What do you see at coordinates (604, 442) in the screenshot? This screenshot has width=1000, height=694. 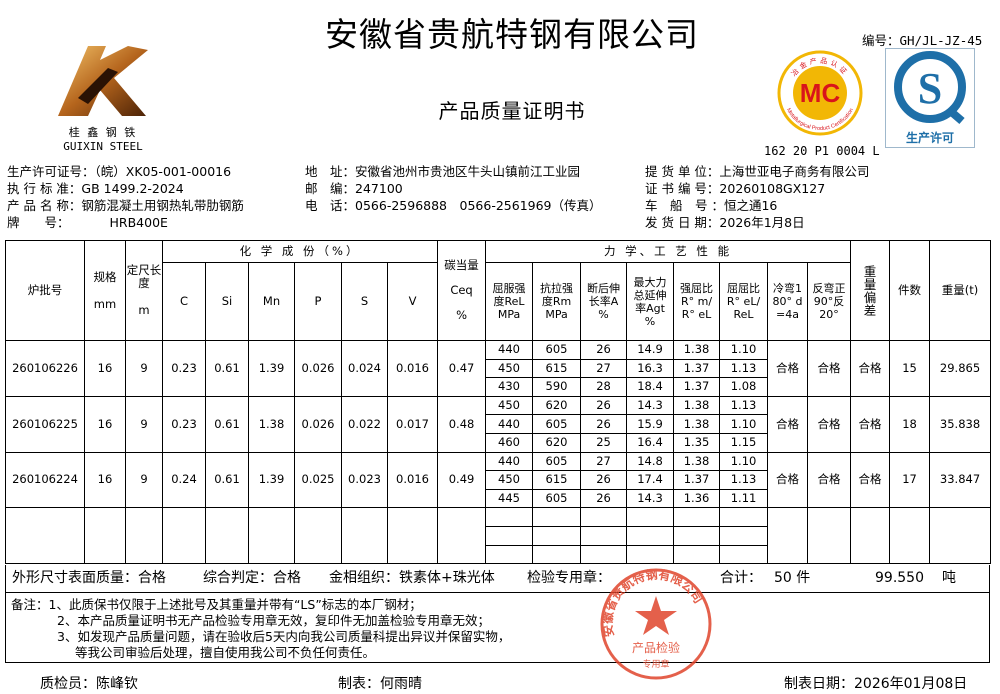 I see `mech-value: 25` at bounding box center [604, 442].